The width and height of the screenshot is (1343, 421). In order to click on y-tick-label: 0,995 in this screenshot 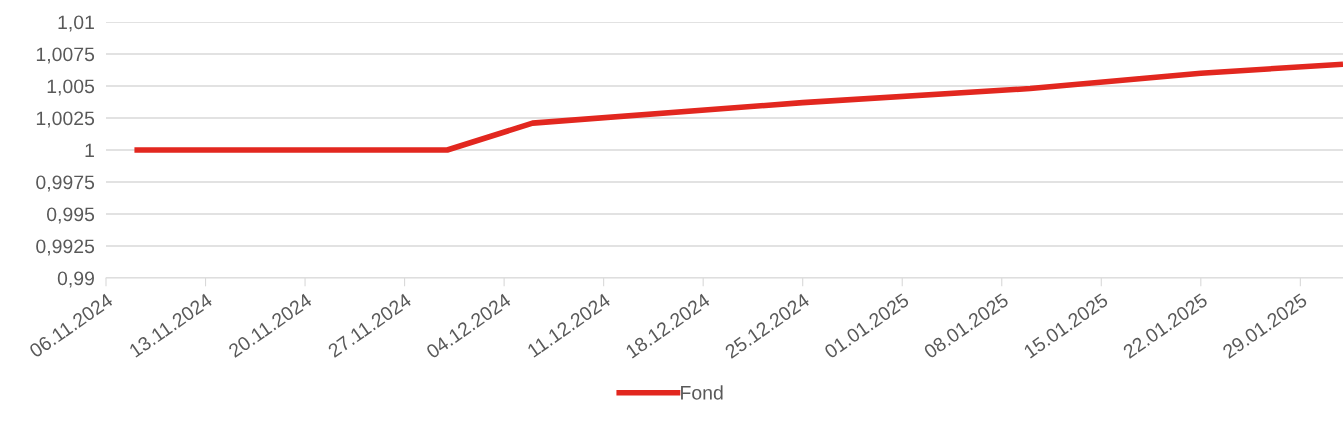, I will do `click(70, 215)`.